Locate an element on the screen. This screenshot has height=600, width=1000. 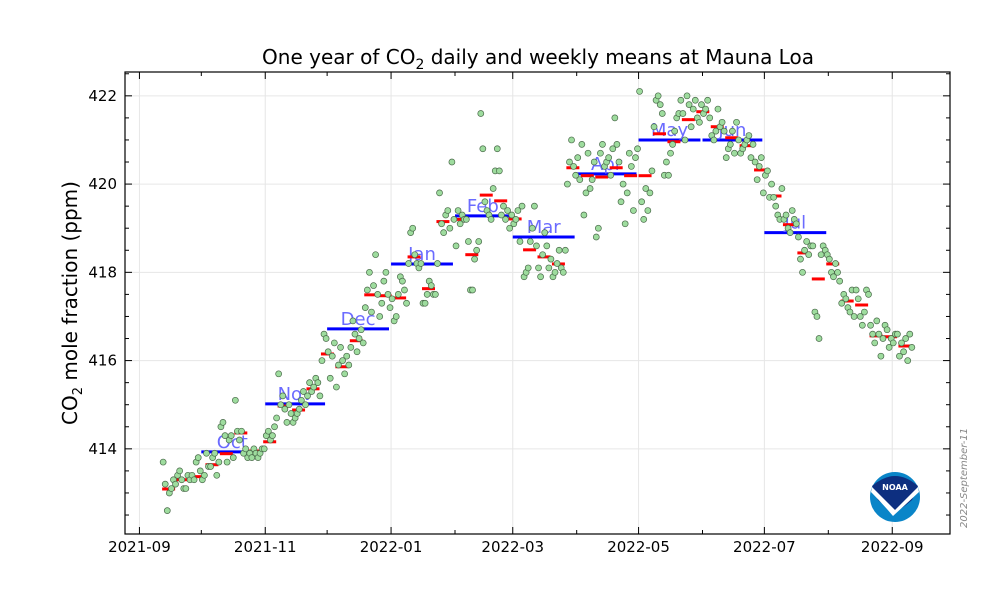
y-tick-label: 418 is located at coordinates (102, 272).